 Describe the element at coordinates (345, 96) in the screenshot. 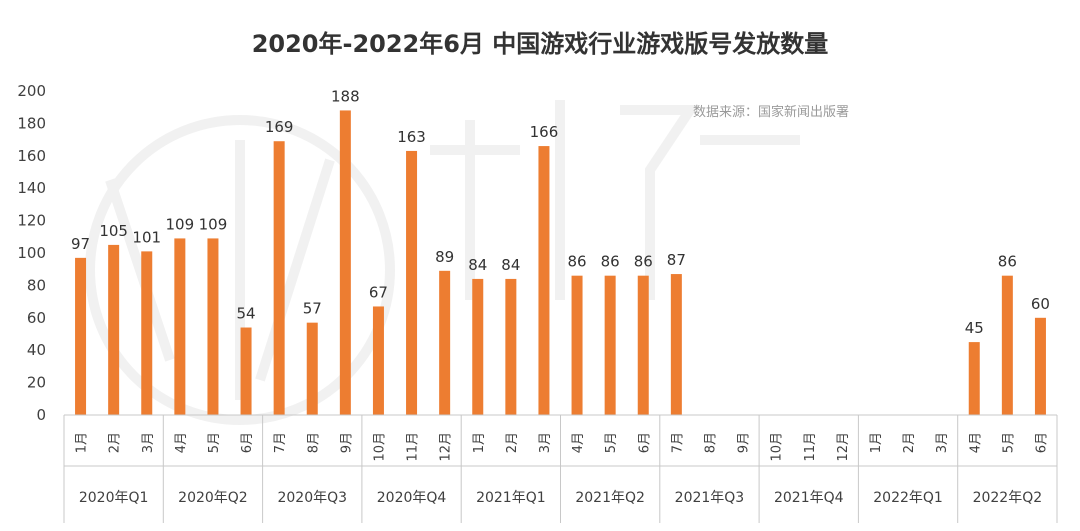

I see `data-label: 188` at that location.